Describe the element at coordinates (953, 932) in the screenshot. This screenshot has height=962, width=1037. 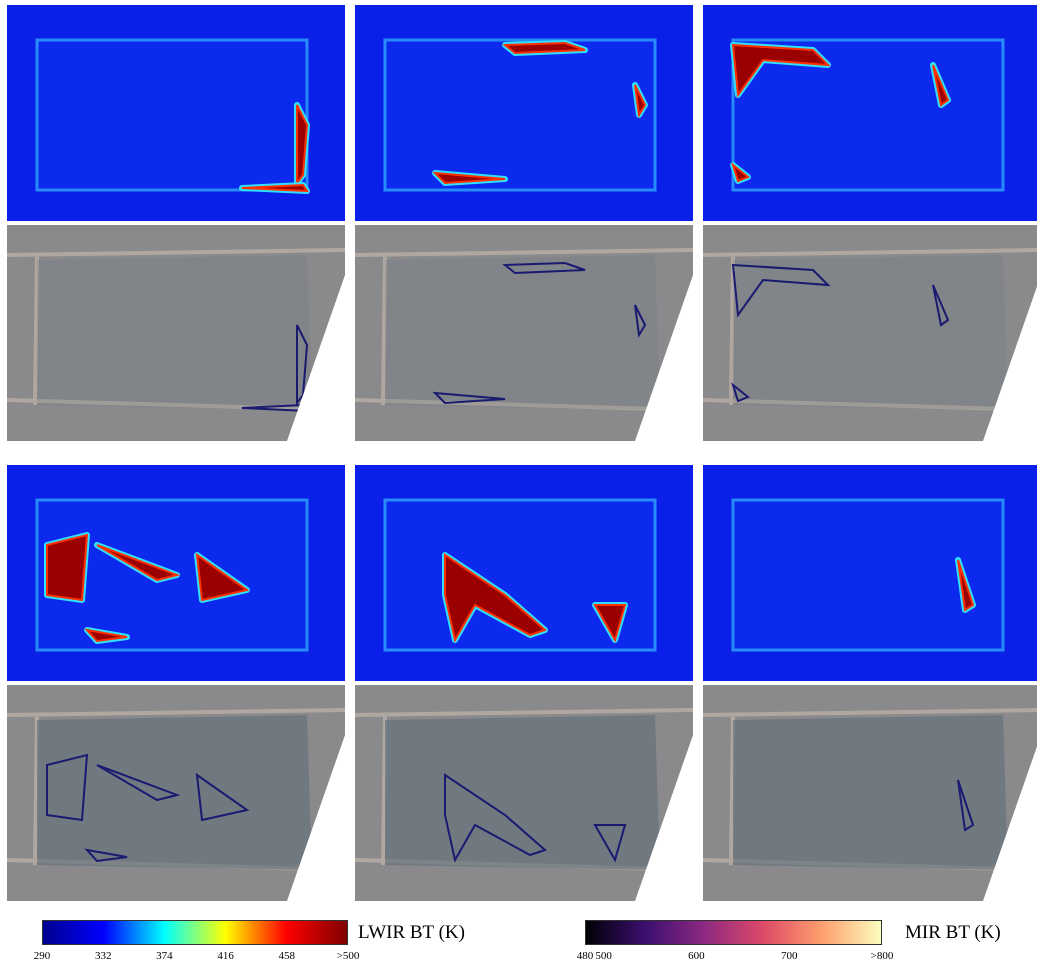
I see `colorbar-label: MIR BT (K)` at that location.